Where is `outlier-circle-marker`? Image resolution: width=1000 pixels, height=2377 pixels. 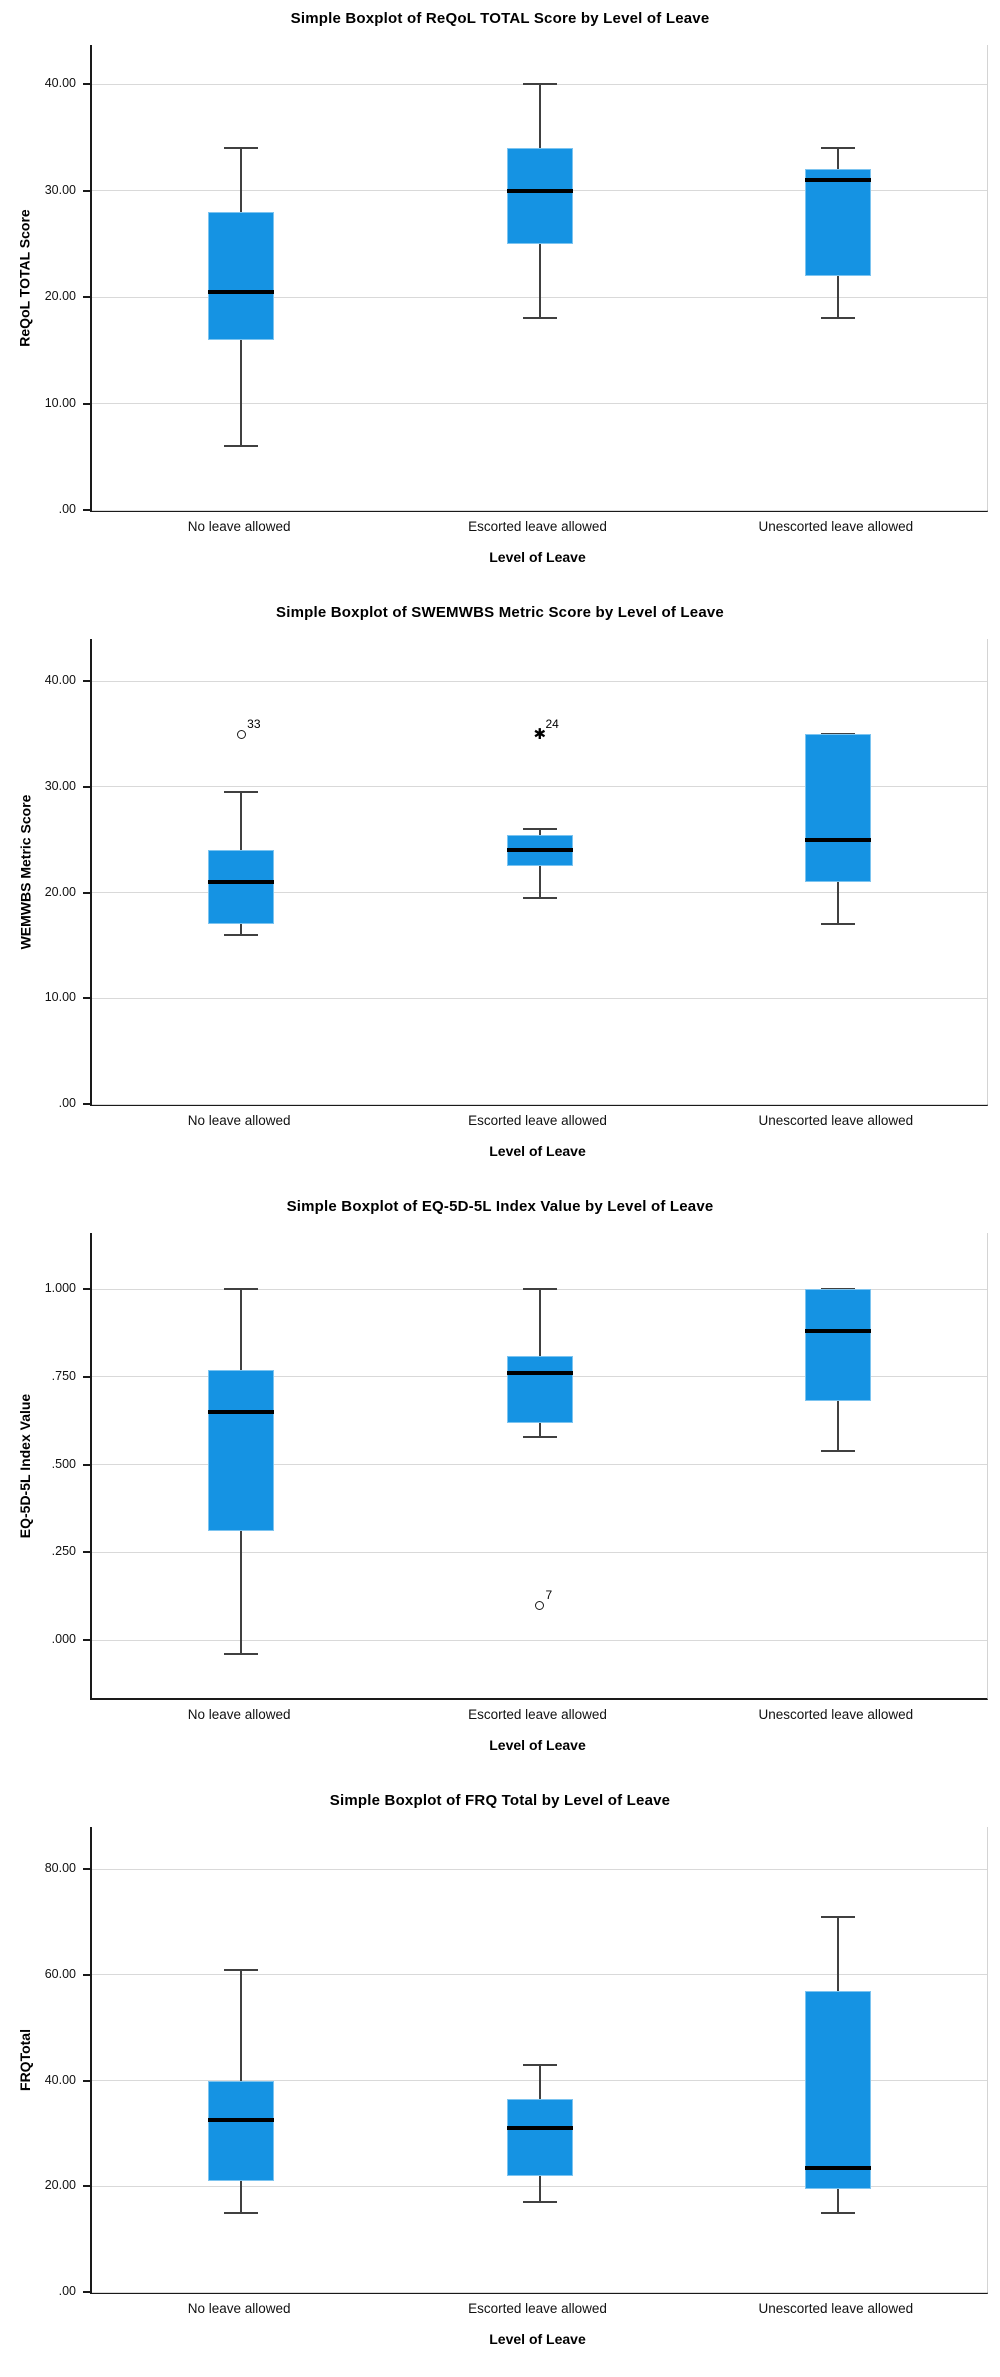
outlier-circle-marker is located at coordinates (241, 734).